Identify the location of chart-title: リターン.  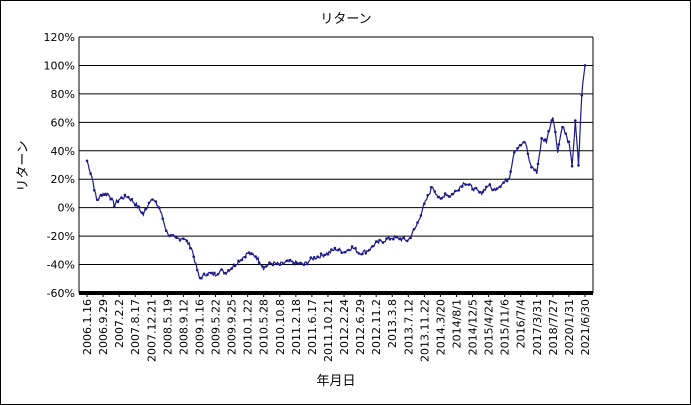
(345, 19).